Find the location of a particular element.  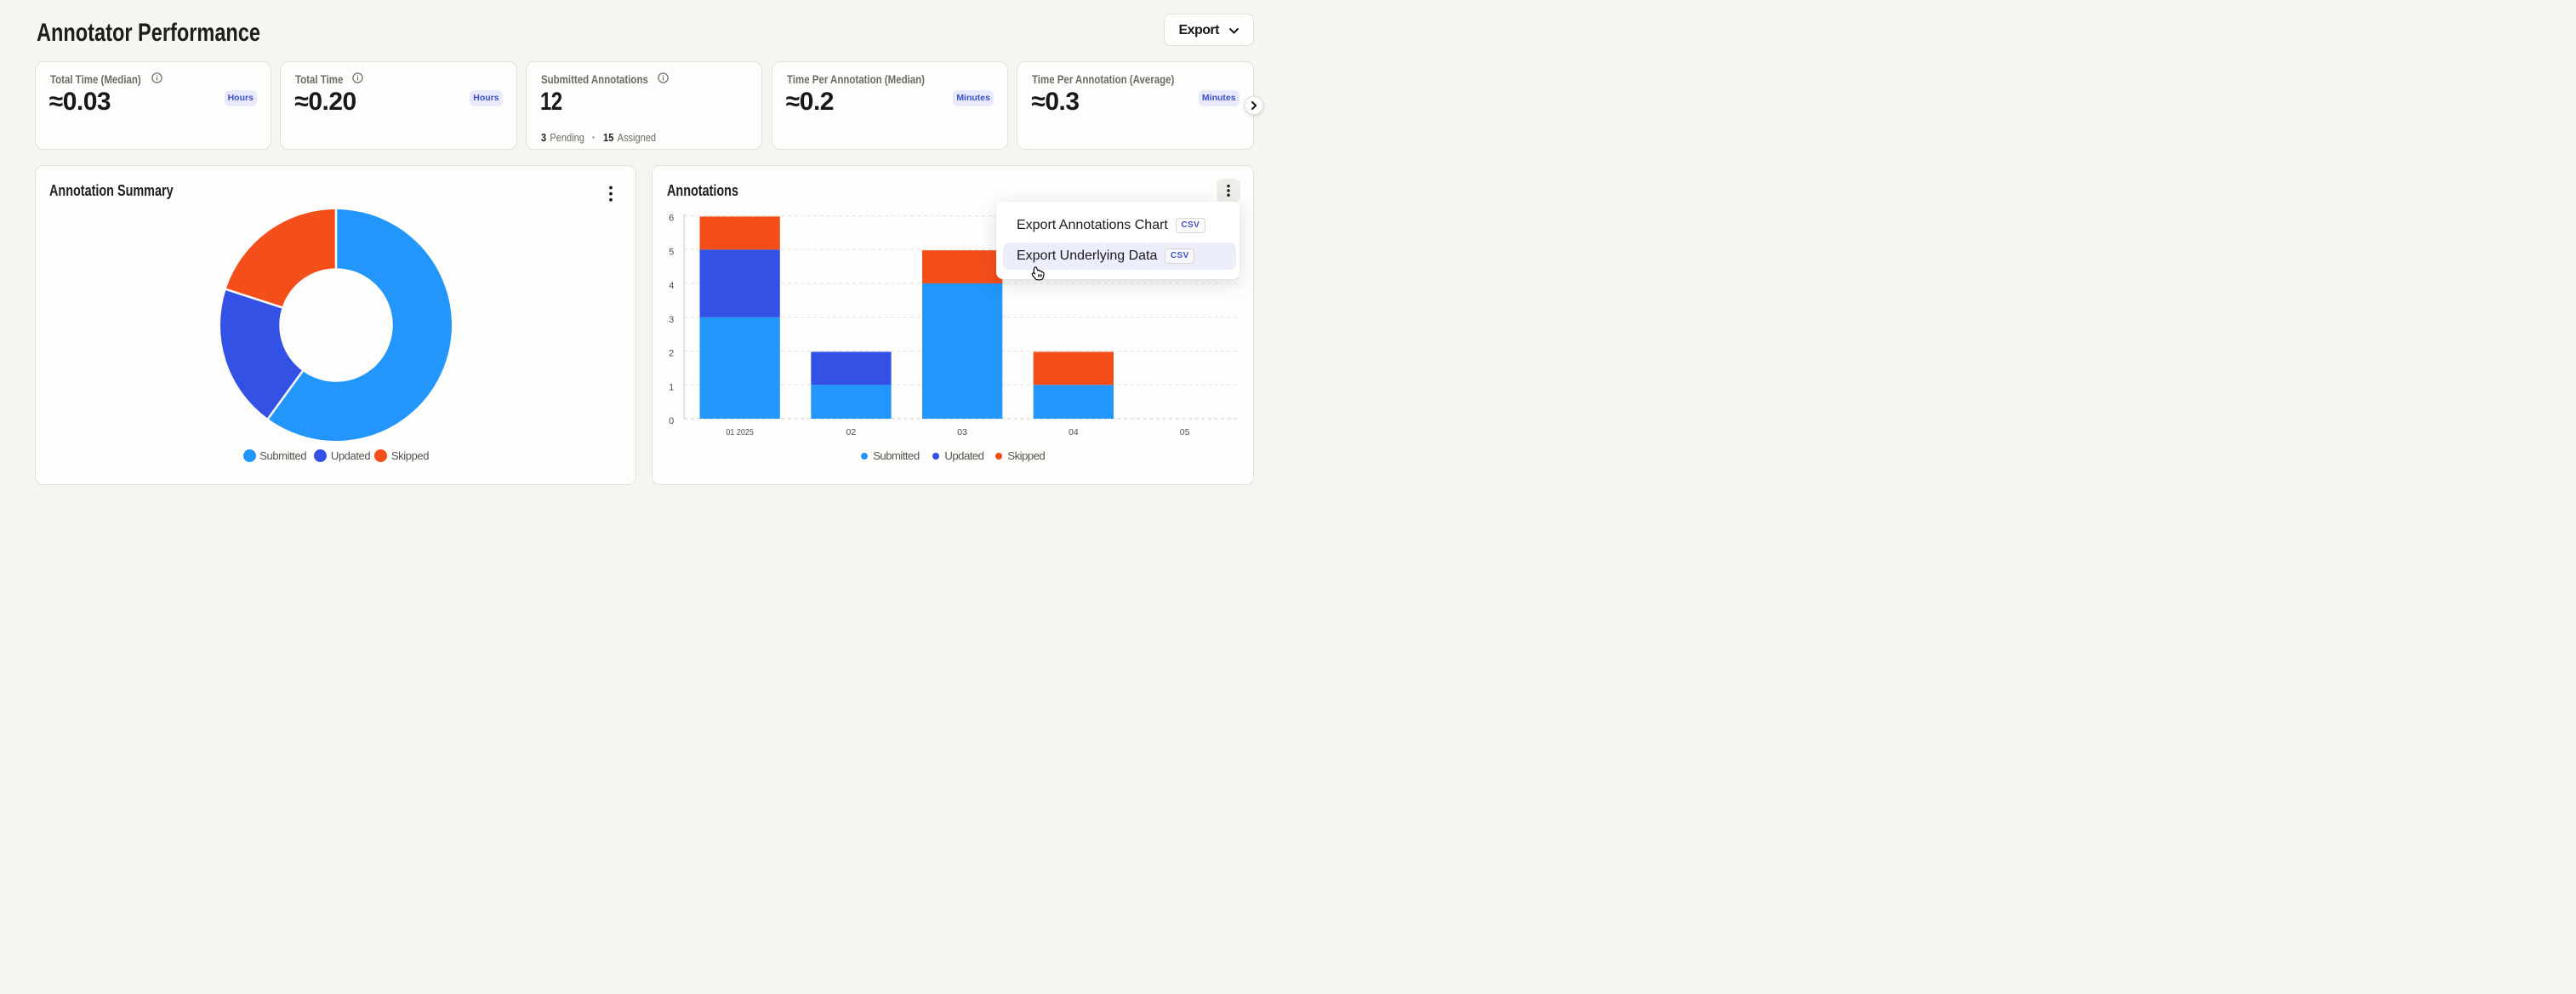

svg-text: 6 is located at coordinates (672, 219).